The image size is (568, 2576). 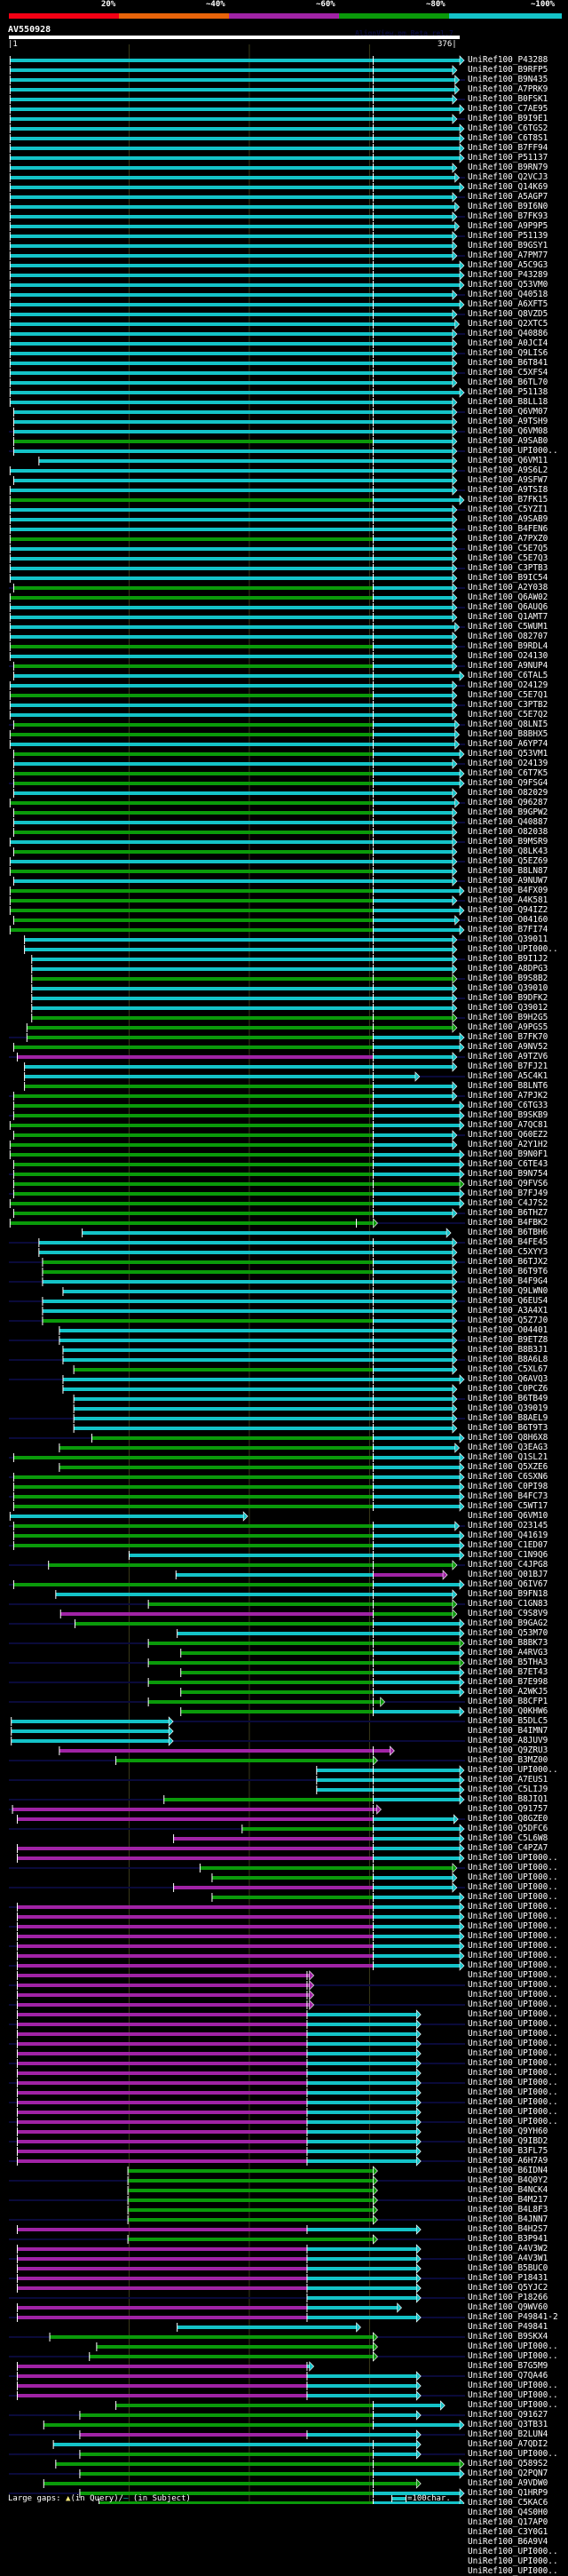 What do you see at coordinates (508, 2268) in the screenshot?
I see `subject-label: UniRef100_B5BUC0` at bounding box center [508, 2268].